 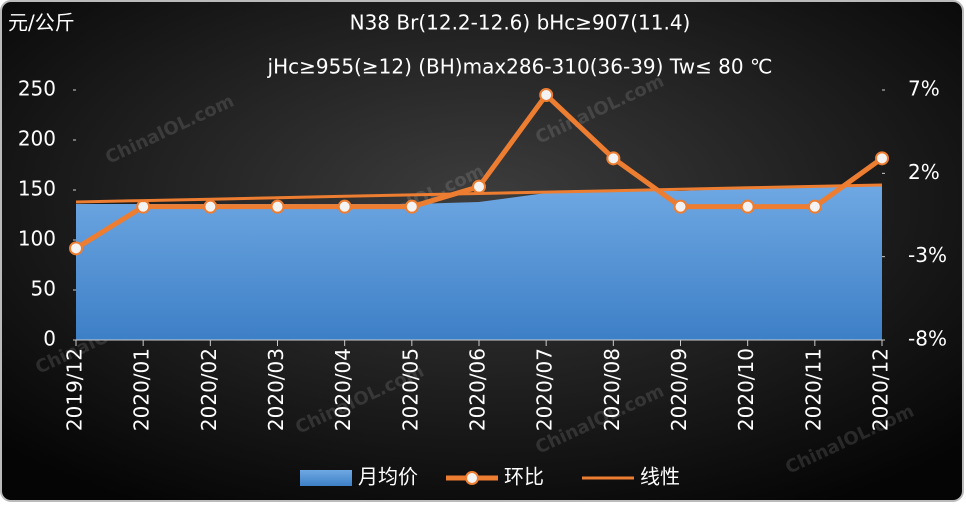 I want to click on x-tick-label: 2019/12, so click(x=75, y=389).